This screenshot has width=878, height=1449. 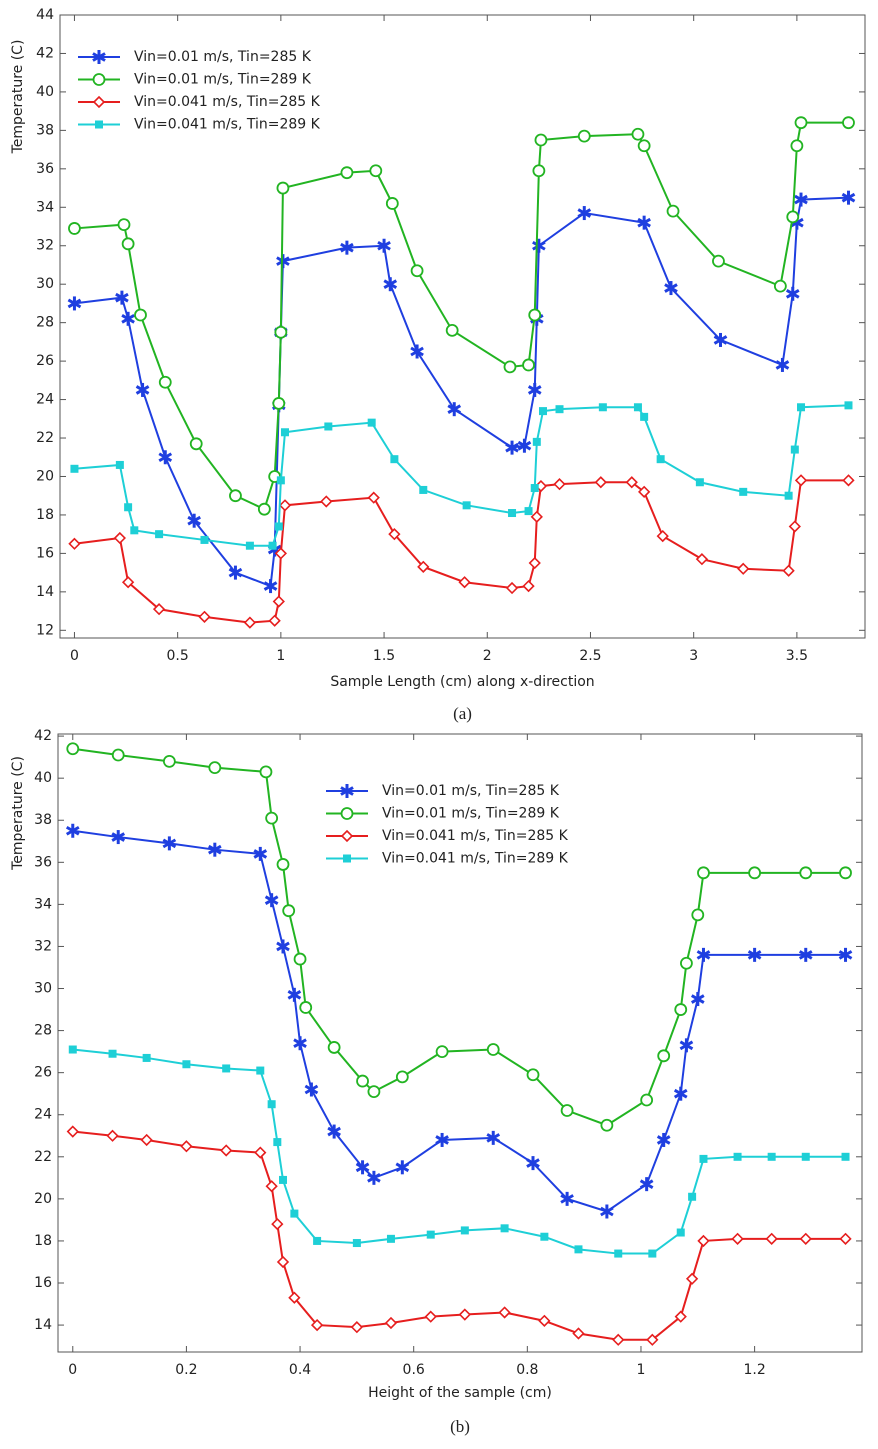 What do you see at coordinates (45, 323) in the screenshot?
I see `y-tick-label: 28` at bounding box center [45, 323].